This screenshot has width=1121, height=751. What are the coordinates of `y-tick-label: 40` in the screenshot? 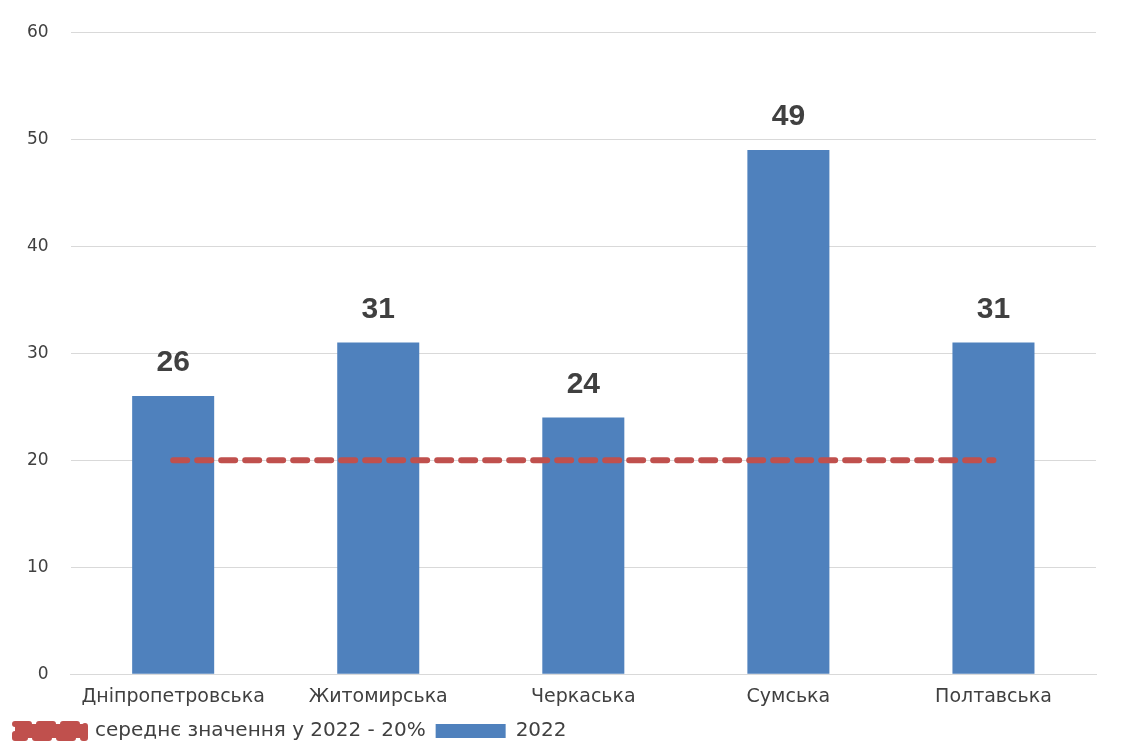 It's located at (37, 244).